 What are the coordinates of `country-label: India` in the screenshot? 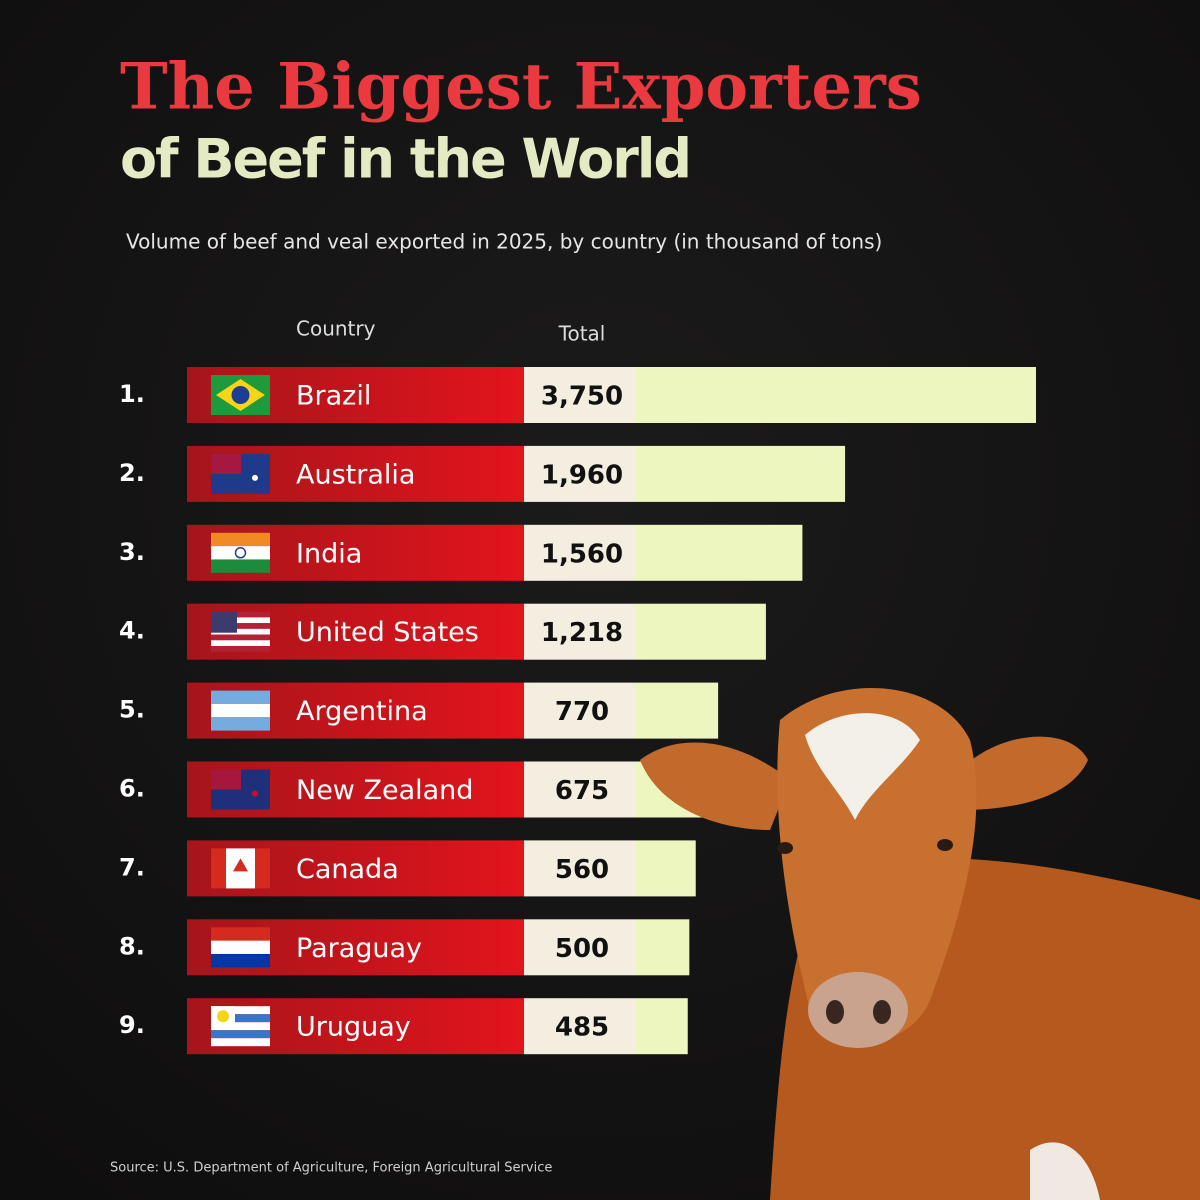 It's located at (329, 553).